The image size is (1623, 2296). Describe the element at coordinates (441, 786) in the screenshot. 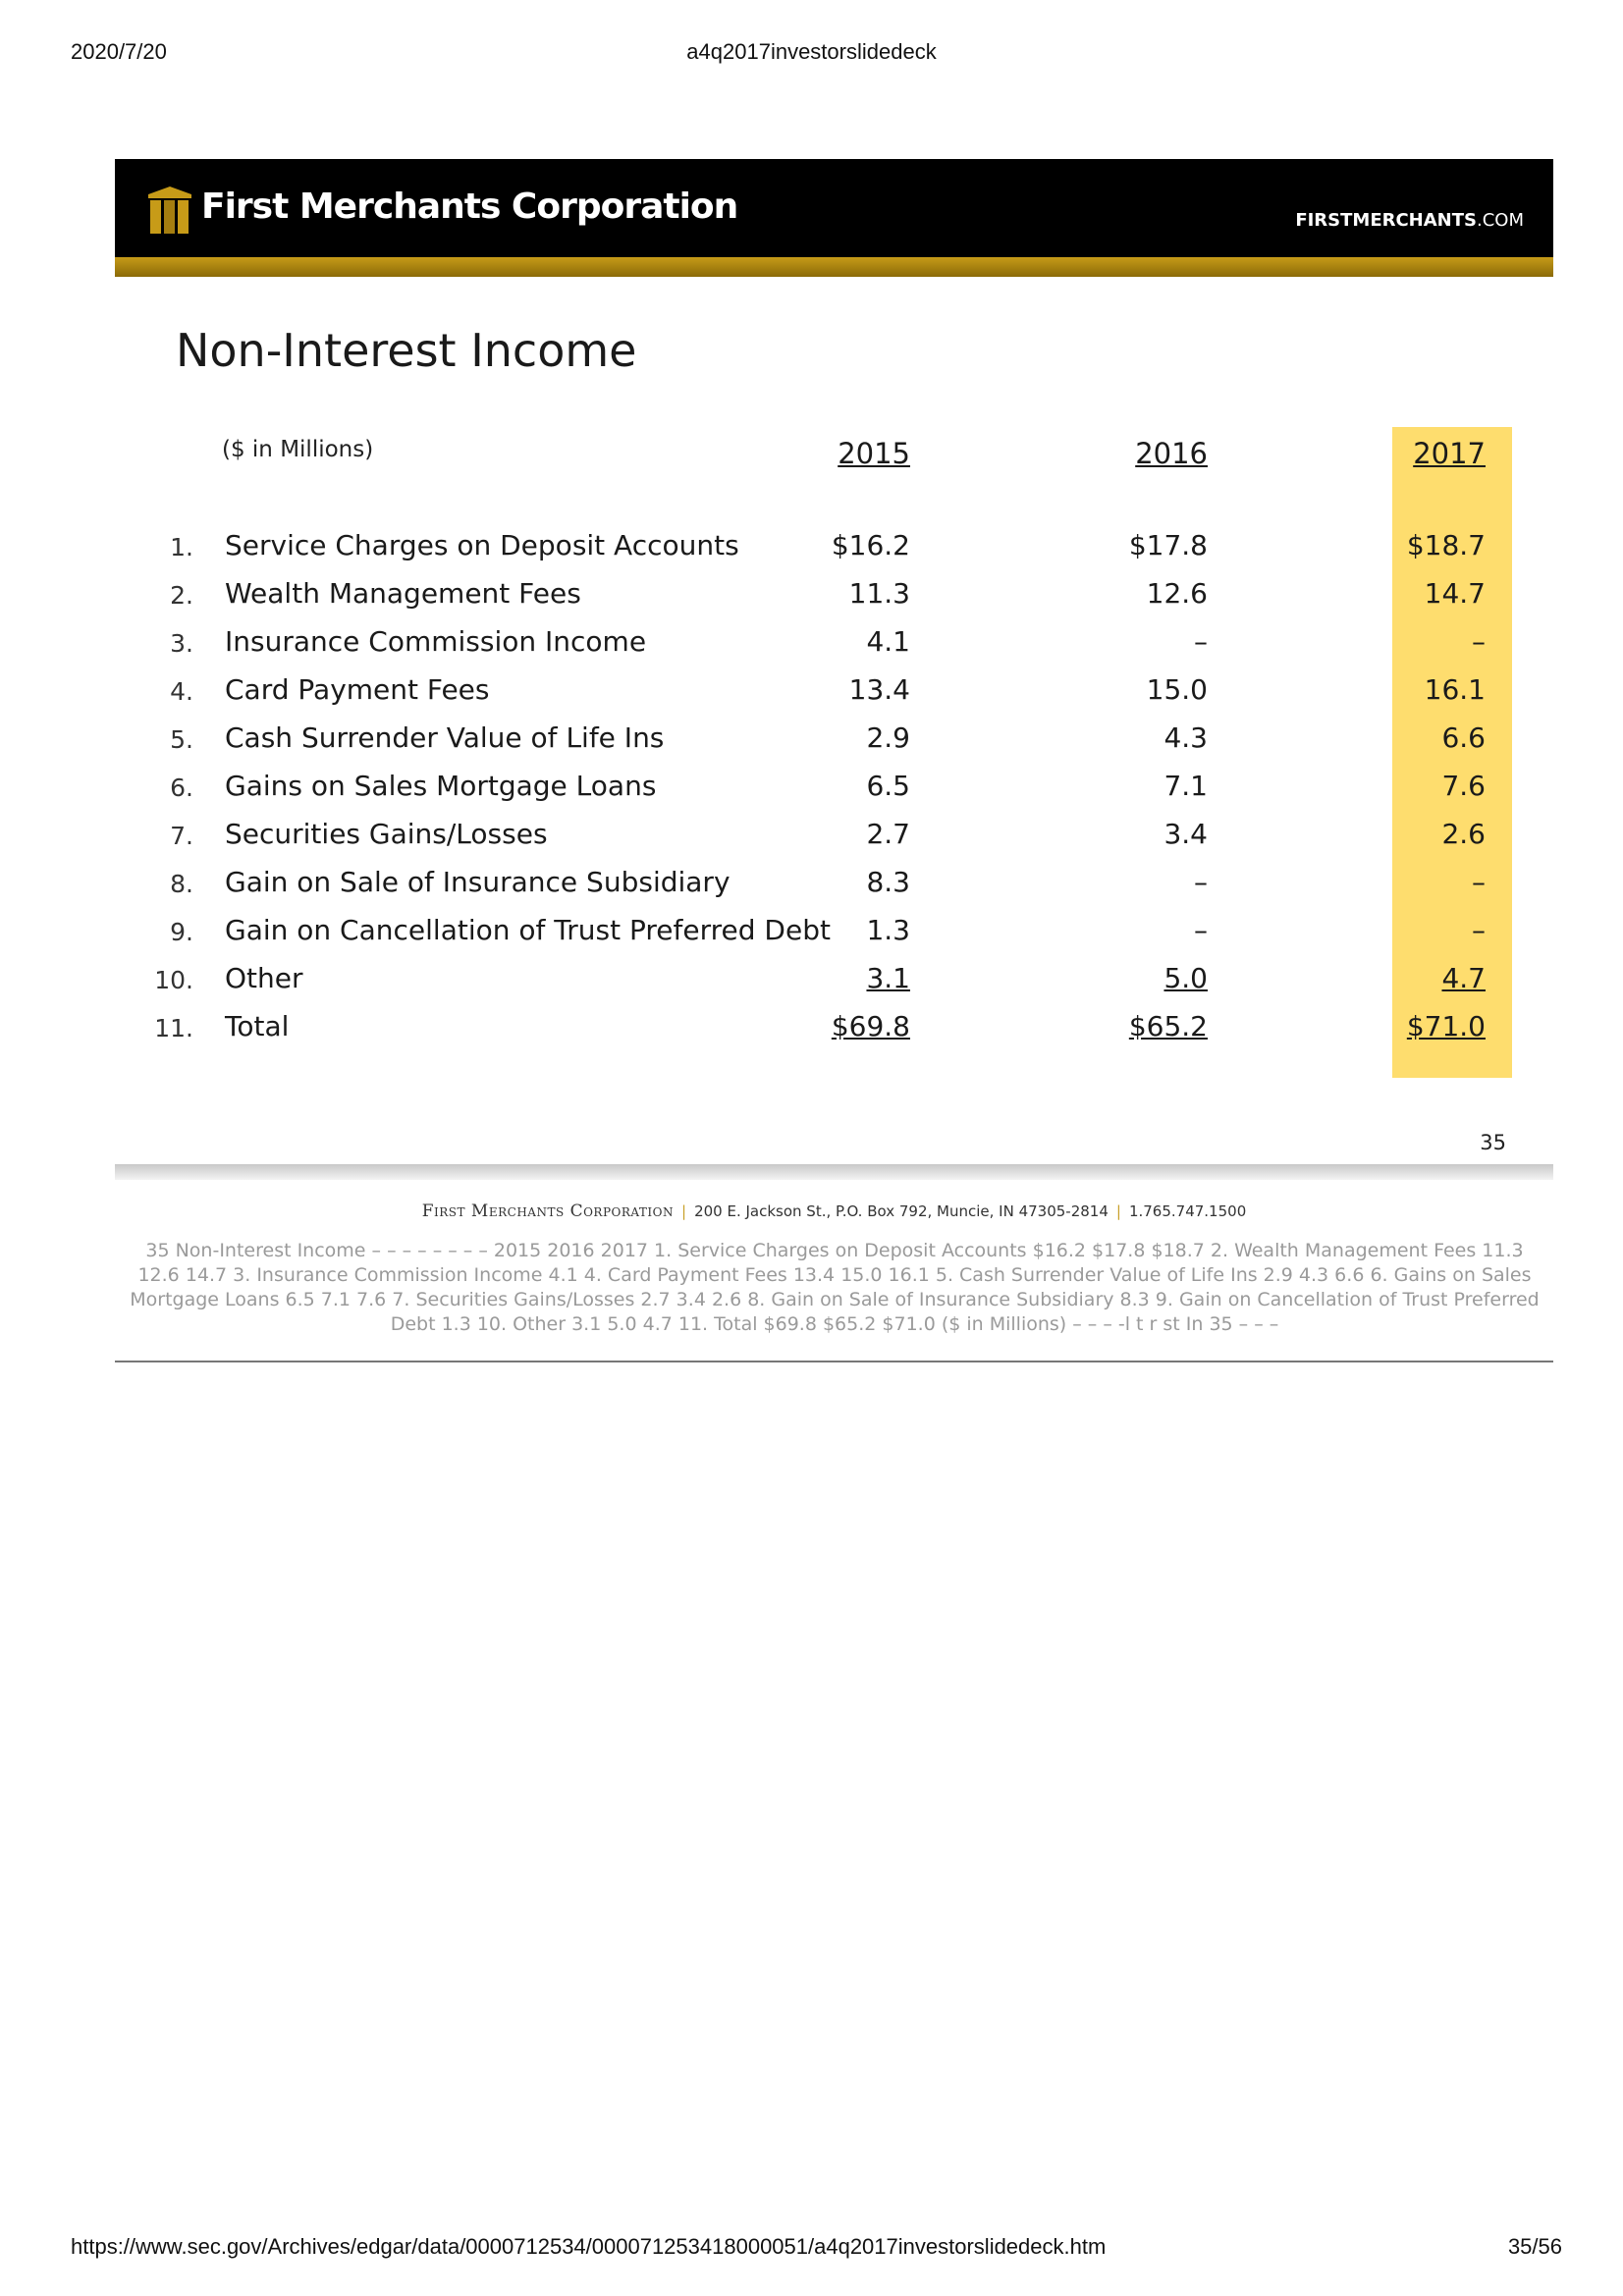

I see `row-label: Gains on Sales Mortgage Loans` at that location.